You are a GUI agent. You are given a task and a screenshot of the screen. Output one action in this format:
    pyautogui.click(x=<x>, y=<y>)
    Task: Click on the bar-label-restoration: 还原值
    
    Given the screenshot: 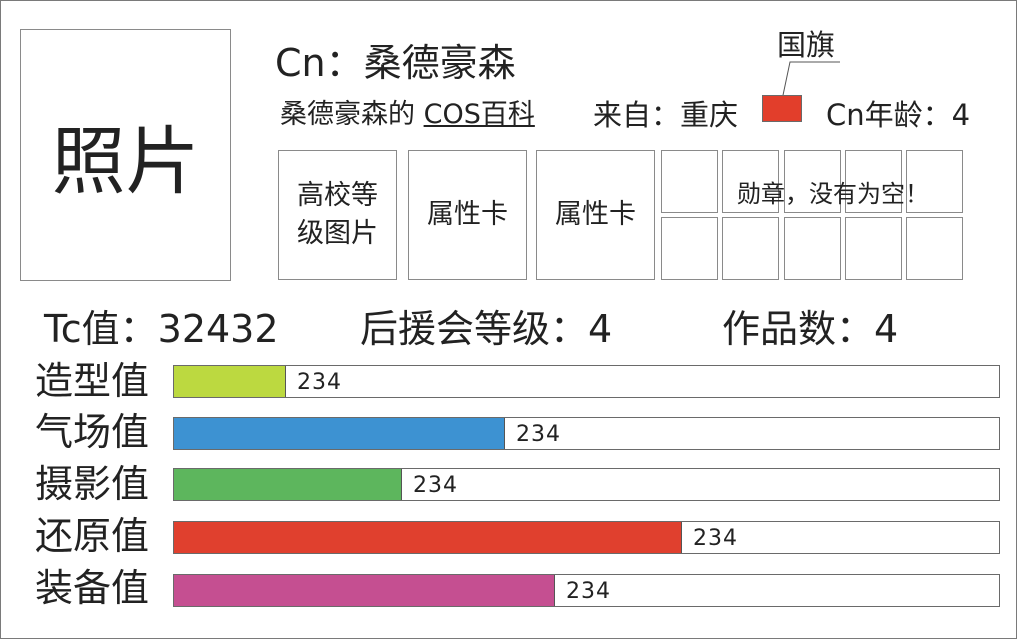 What is the action you would take?
    pyautogui.click(x=92, y=536)
    